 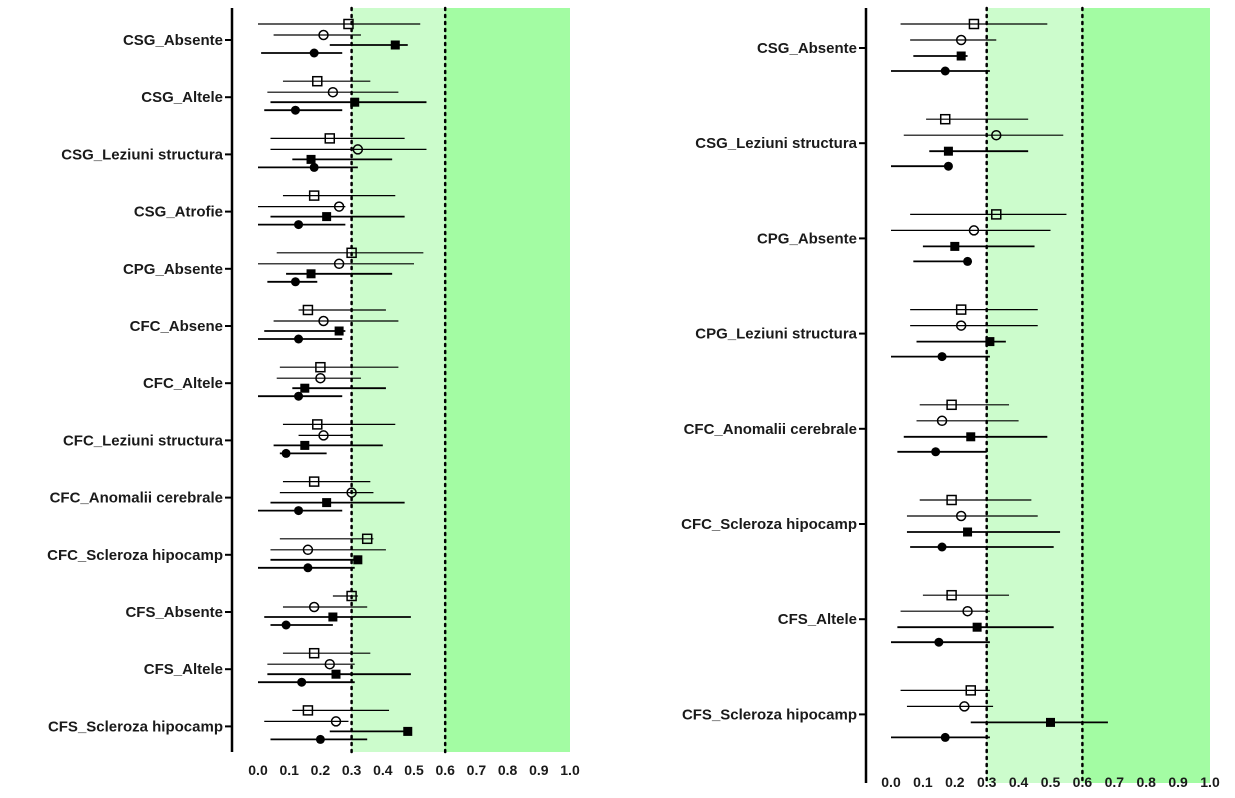 What do you see at coordinates (176, 326) in the screenshot?
I see `category-label: CFC_Absene` at bounding box center [176, 326].